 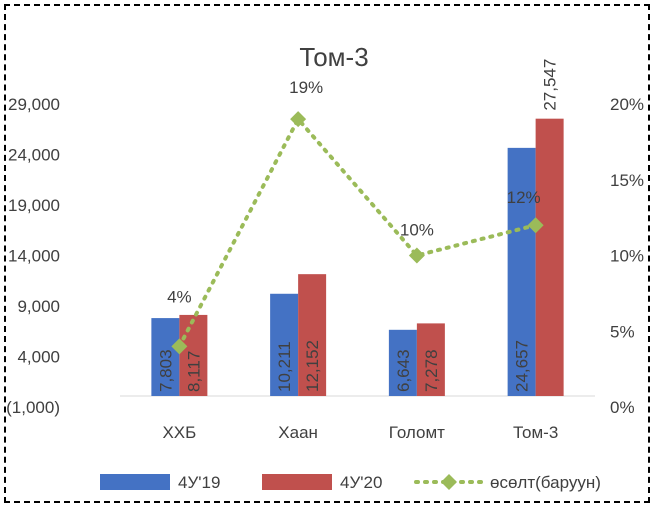 I want to click on legend-label-4u20: 4У'20, so click(x=361, y=482).